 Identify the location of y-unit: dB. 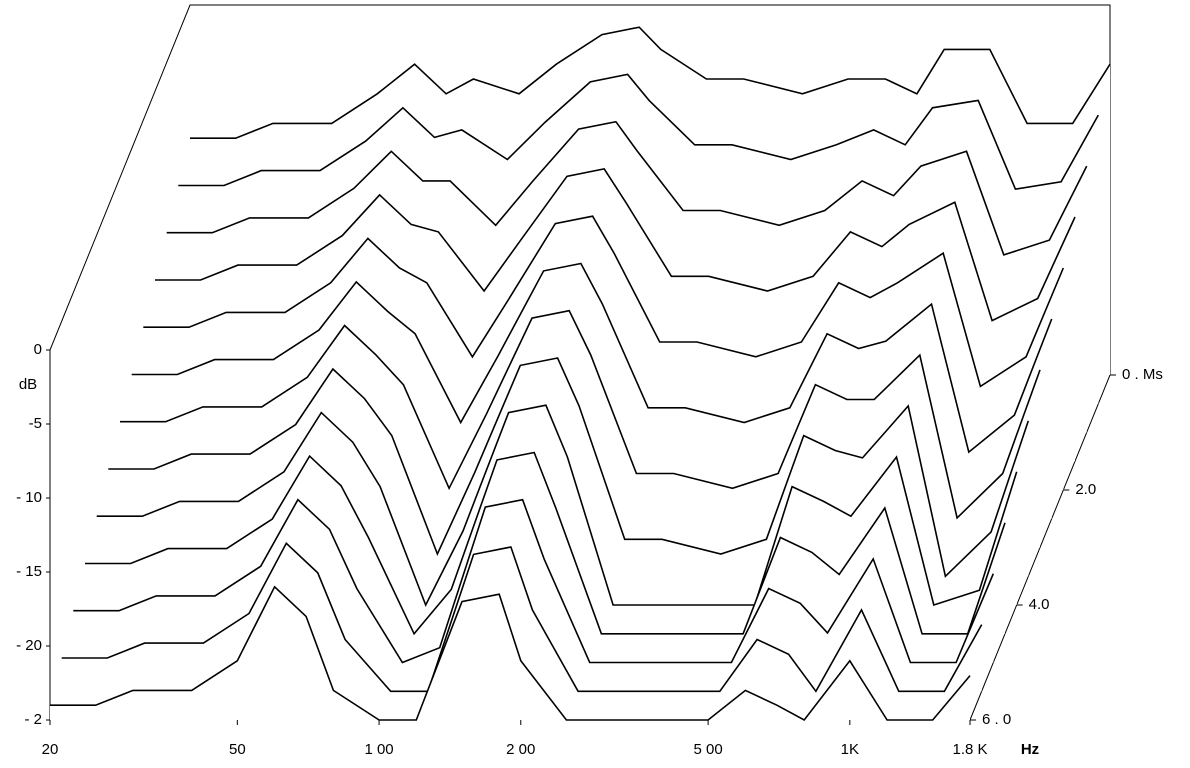
(28, 384).